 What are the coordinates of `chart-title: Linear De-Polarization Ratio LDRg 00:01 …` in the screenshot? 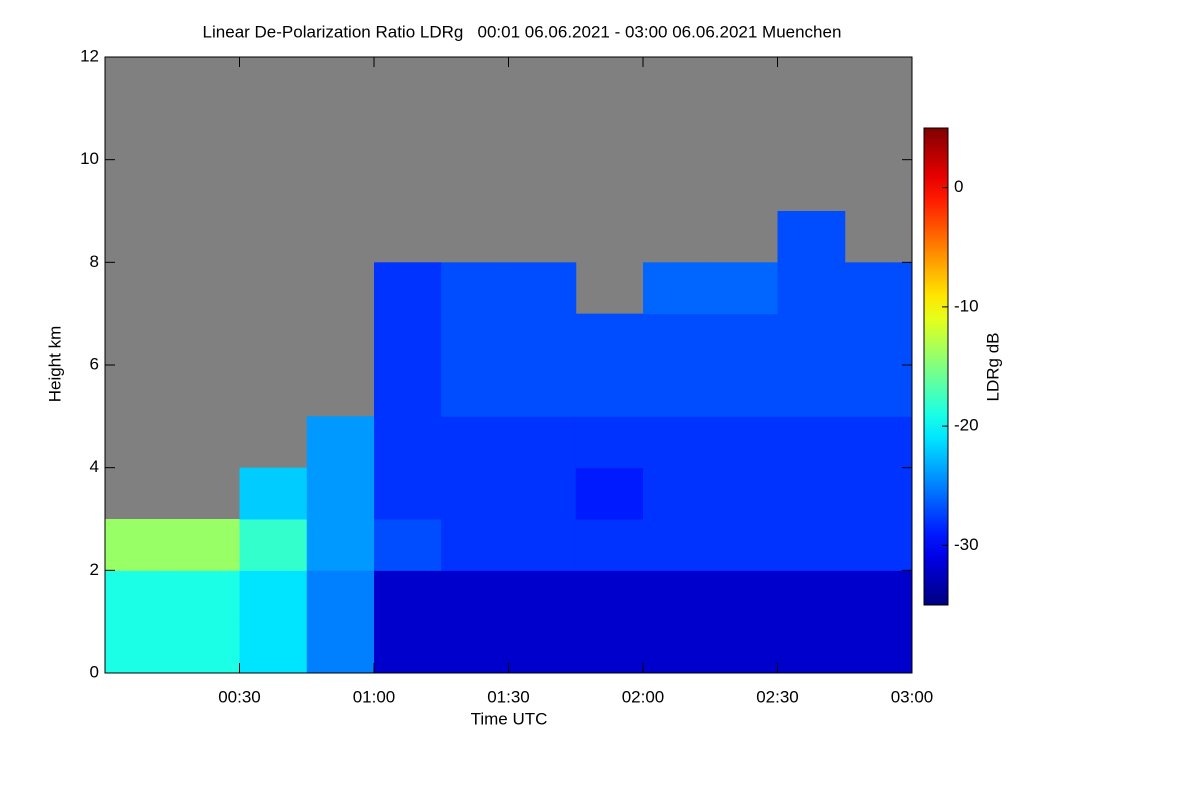 It's located at (522, 31).